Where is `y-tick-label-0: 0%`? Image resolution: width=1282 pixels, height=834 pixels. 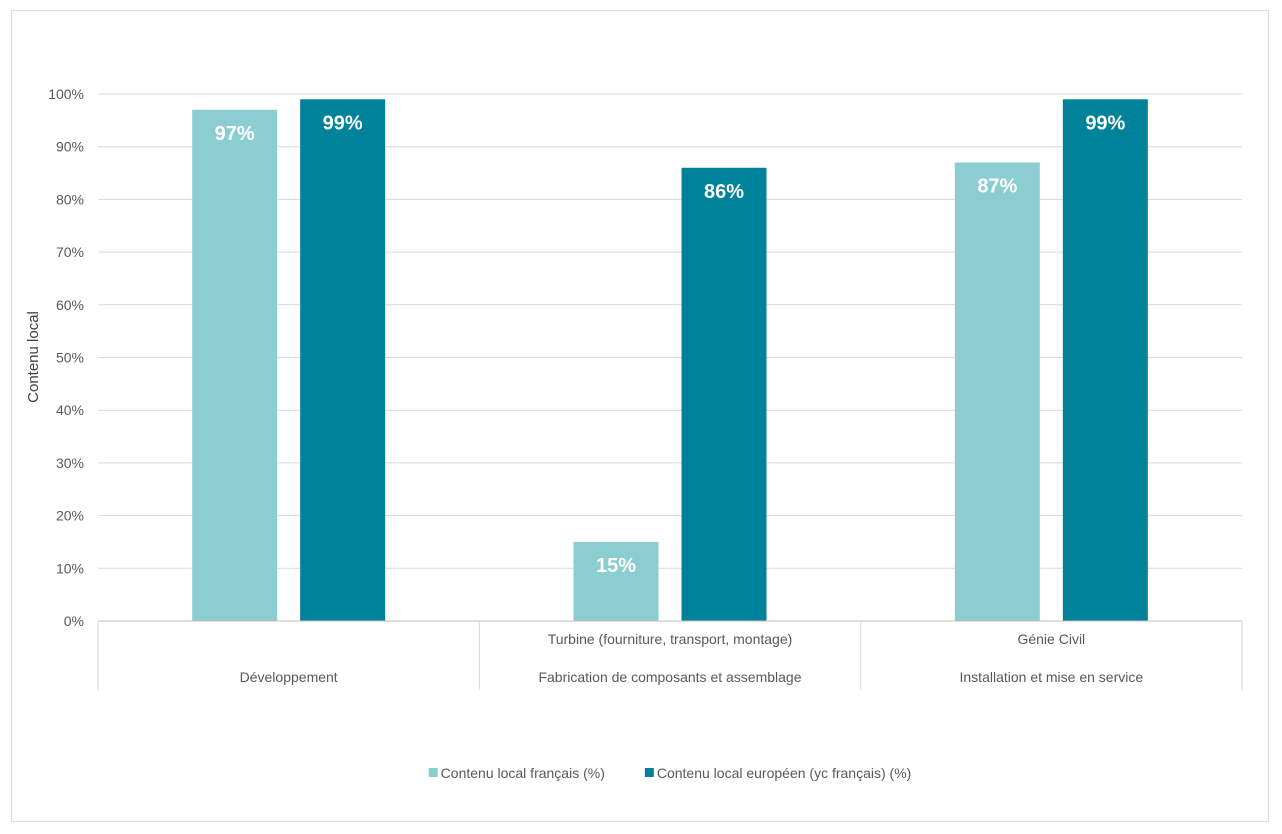 y-tick-label-0: 0% is located at coordinates (74, 621).